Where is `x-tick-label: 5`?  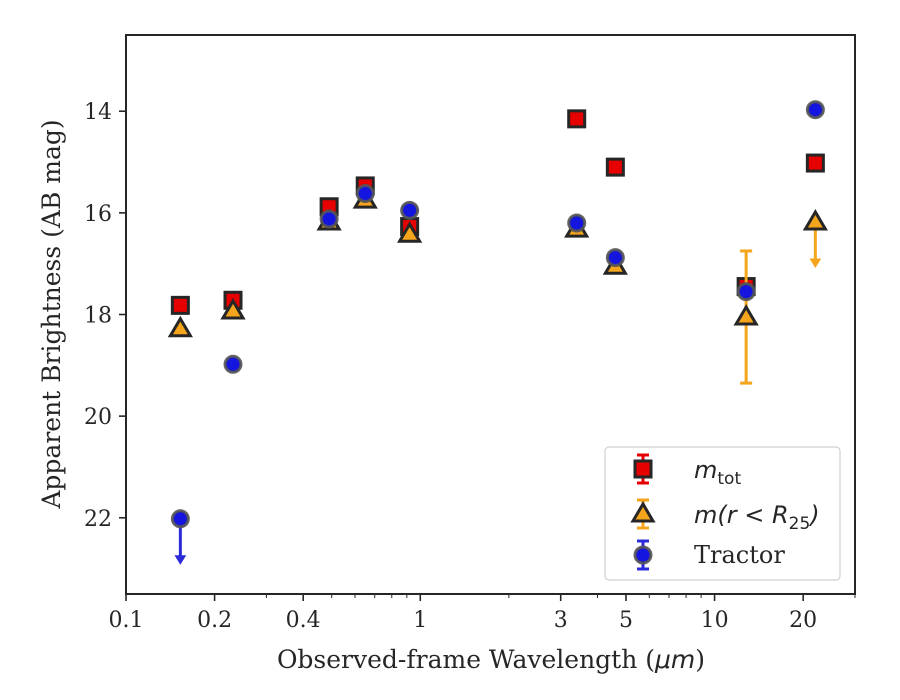
x-tick-label: 5 is located at coordinates (626, 620).